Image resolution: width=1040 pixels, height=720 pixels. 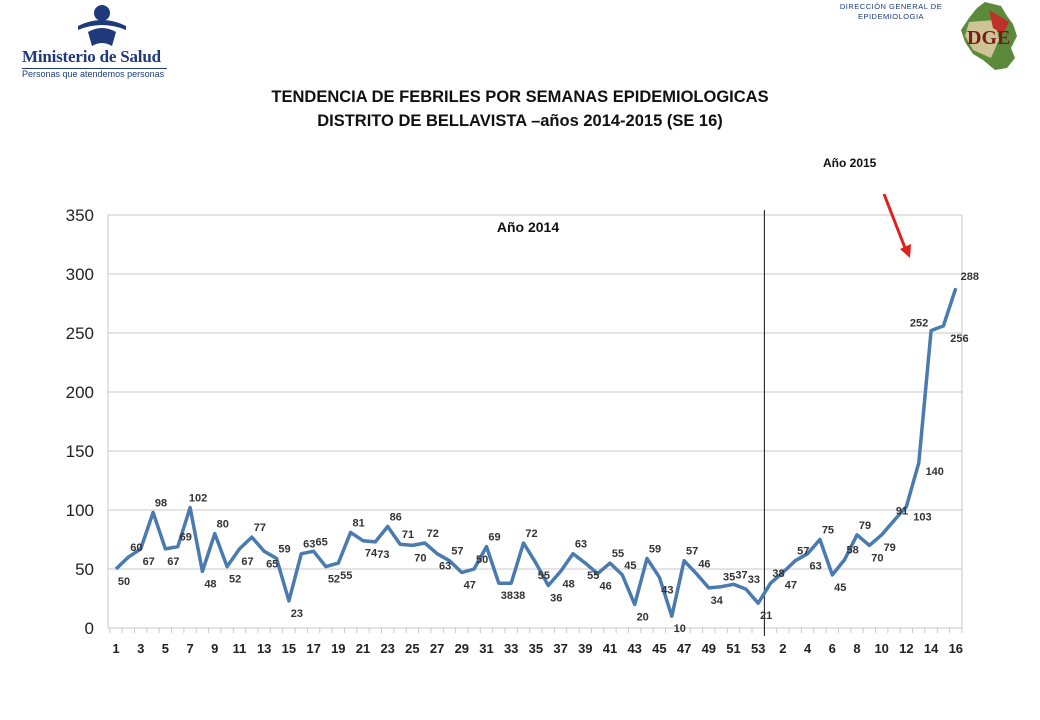 I want to click on x-tick-label: 49, so click(x=709, y=648).